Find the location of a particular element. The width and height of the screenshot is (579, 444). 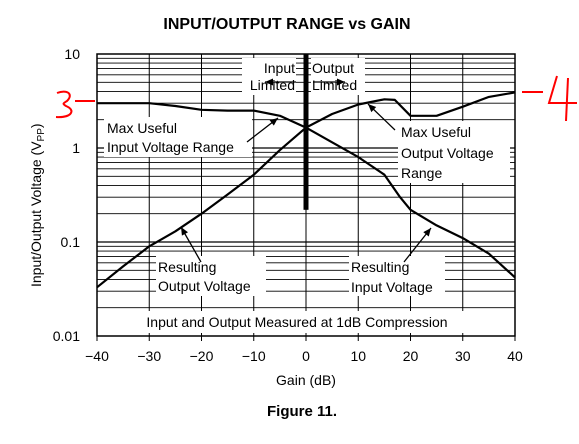

output-limited-arrow-head is located at coordinates (341, 82).